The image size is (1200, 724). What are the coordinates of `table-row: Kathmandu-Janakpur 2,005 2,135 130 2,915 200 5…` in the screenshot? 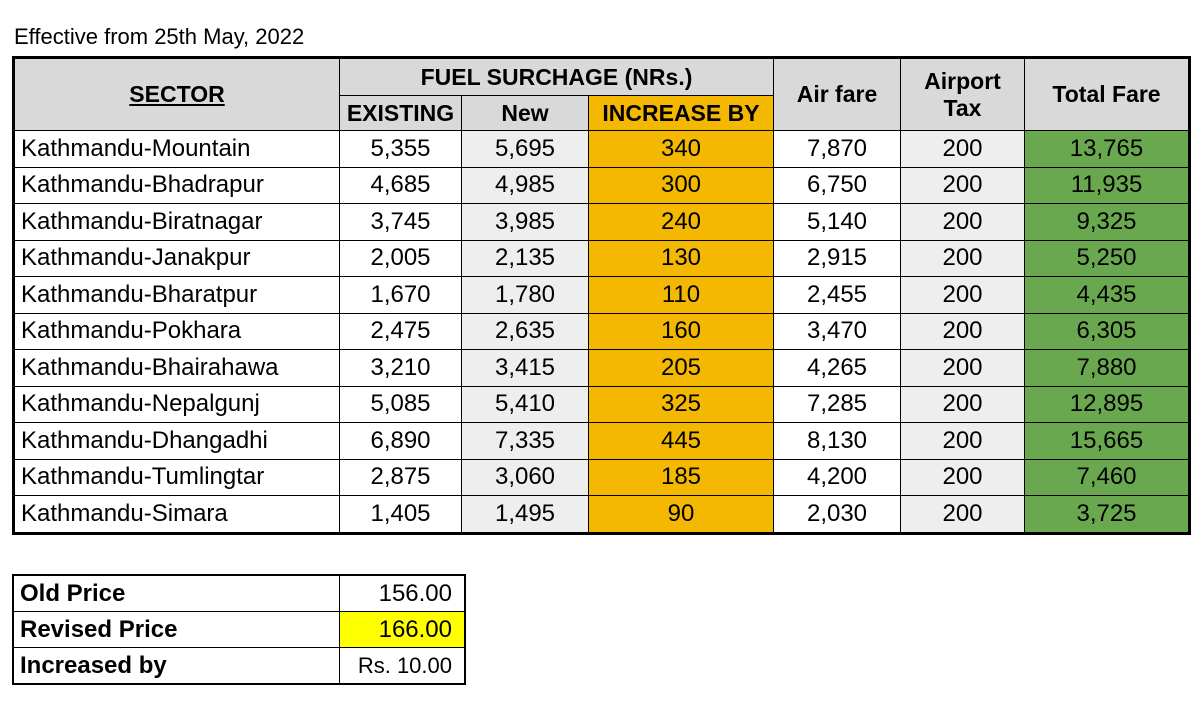 It's located at (601, 258).